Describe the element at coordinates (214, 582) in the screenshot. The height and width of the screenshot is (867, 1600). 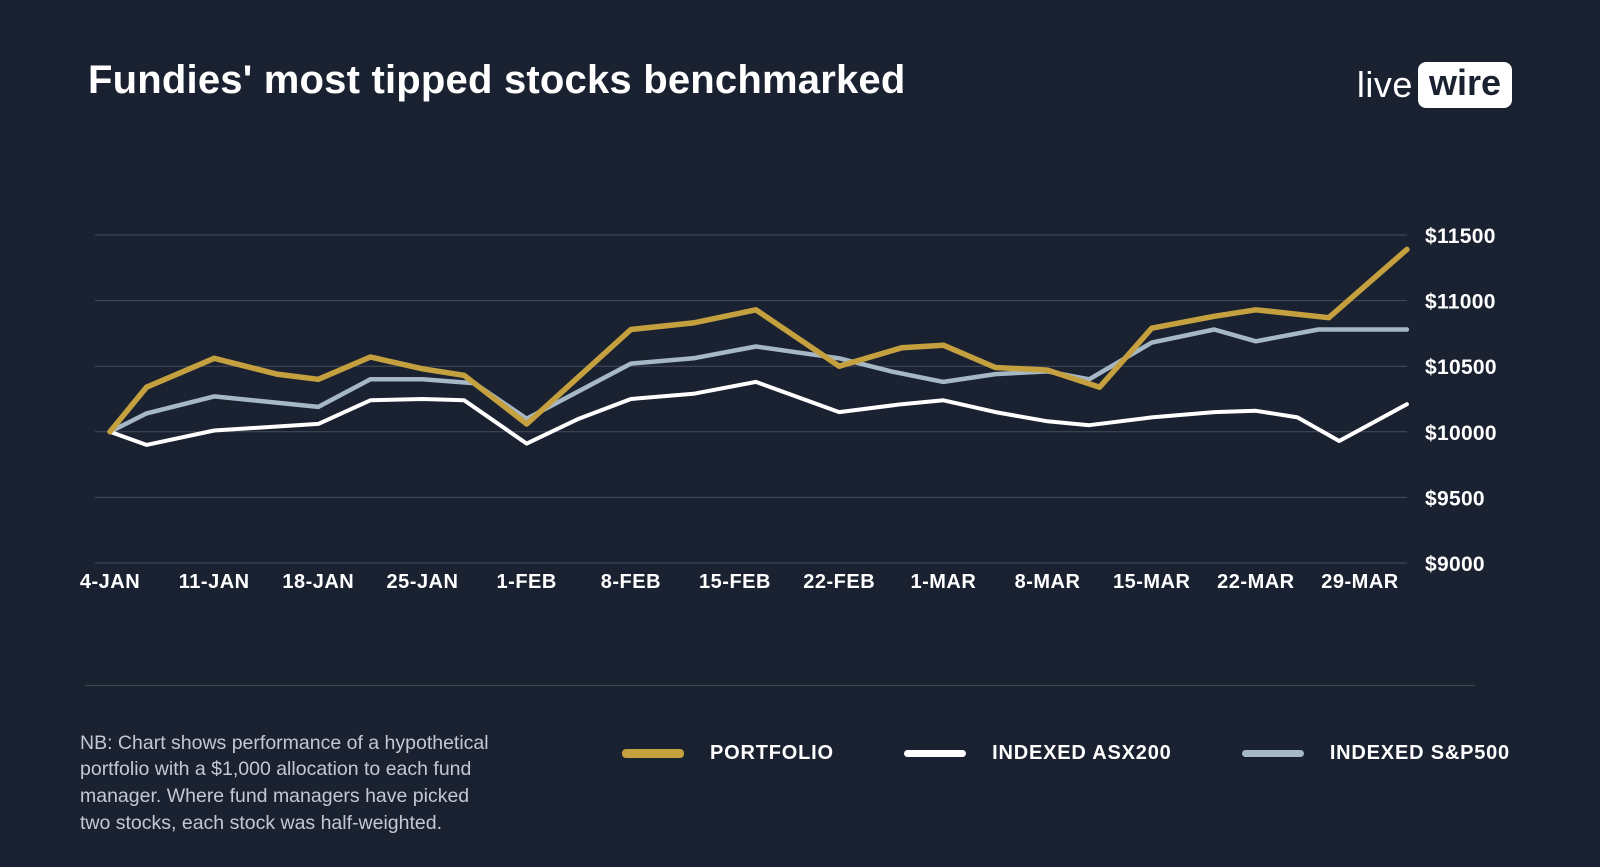
I see `x-tick-label: 11-JAN` at that location.